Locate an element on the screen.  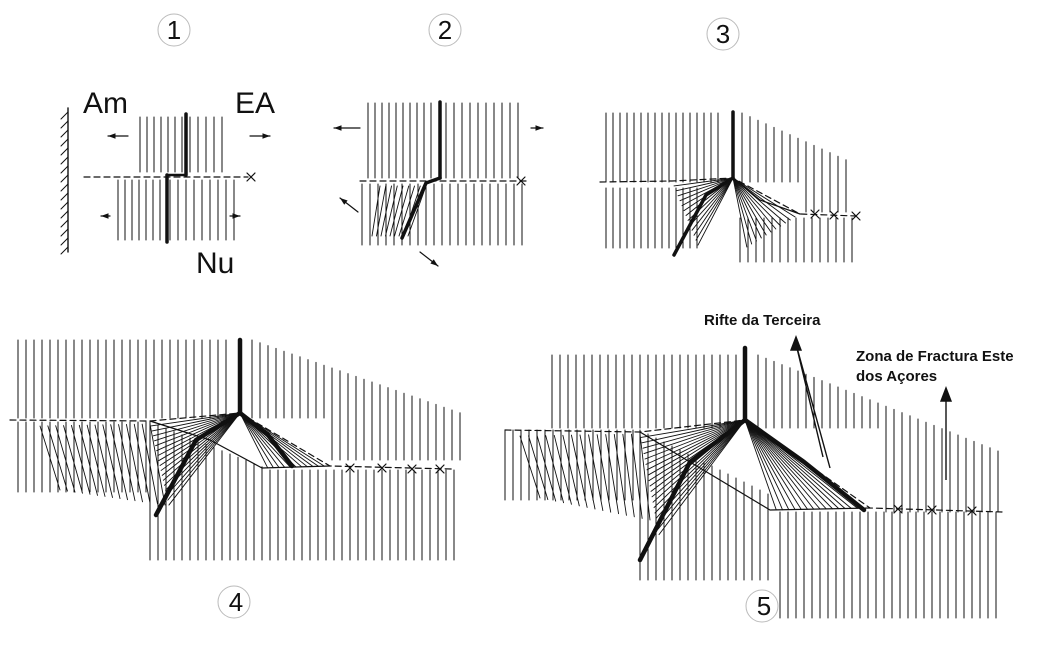
panel-number-1: 1 is located at coordinates (174, 30).